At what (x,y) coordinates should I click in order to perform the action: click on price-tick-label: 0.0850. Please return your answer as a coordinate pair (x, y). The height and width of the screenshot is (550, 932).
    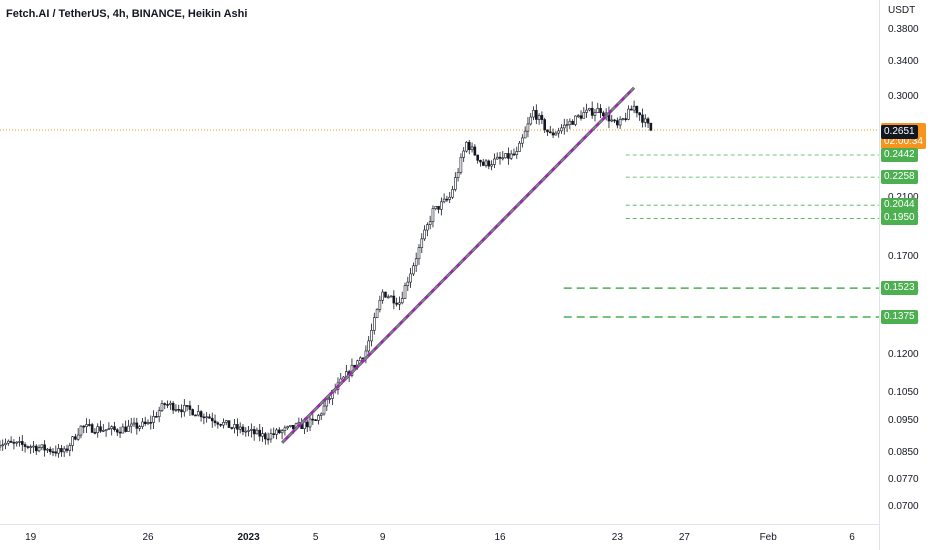
    Looking at the image, I should click on (903, 452).